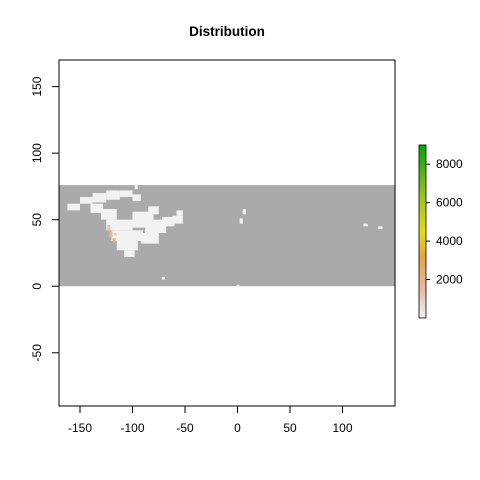  I want to click on legend-tick-label: 4000, so click(449, 241).